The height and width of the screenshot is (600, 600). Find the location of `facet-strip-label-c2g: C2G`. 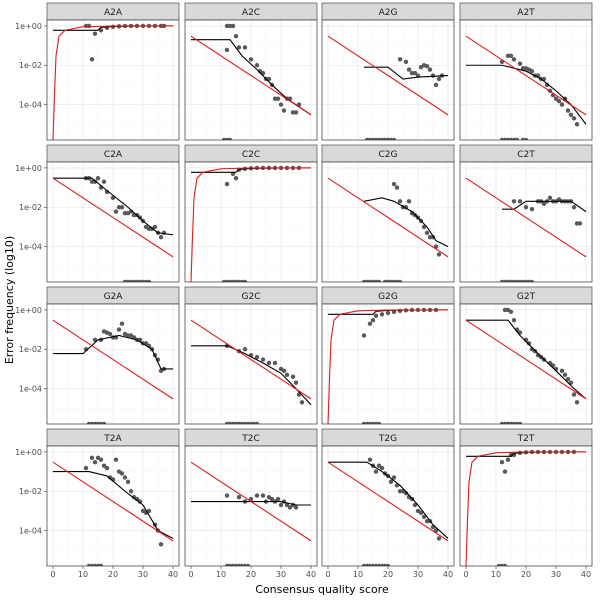

facet-strip-label-c2g: C2G is located at coordinates (388, 155).